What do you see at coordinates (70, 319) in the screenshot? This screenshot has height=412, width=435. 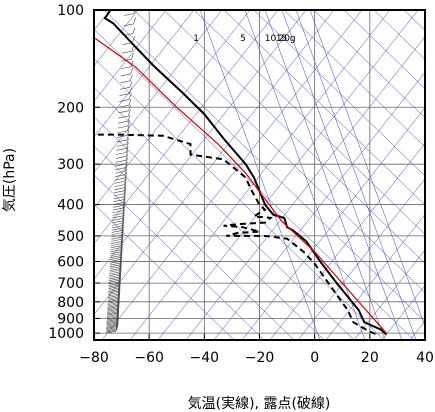 I see `y-tick-label: 900` at bounding box center [70, 319].